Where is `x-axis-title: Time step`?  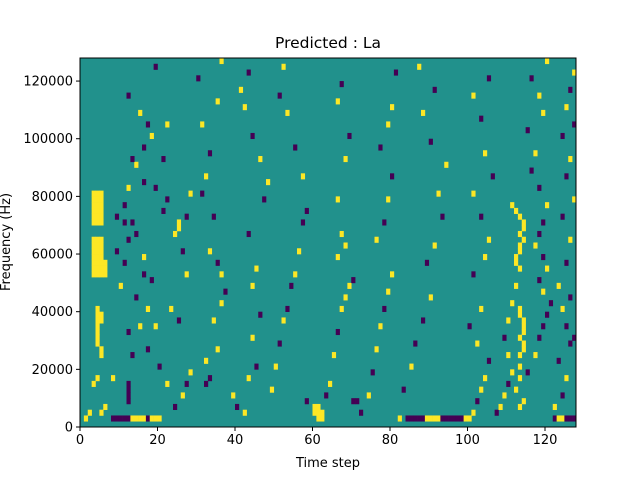
x-axis-title: Time step is located at coordinates (327, 463).